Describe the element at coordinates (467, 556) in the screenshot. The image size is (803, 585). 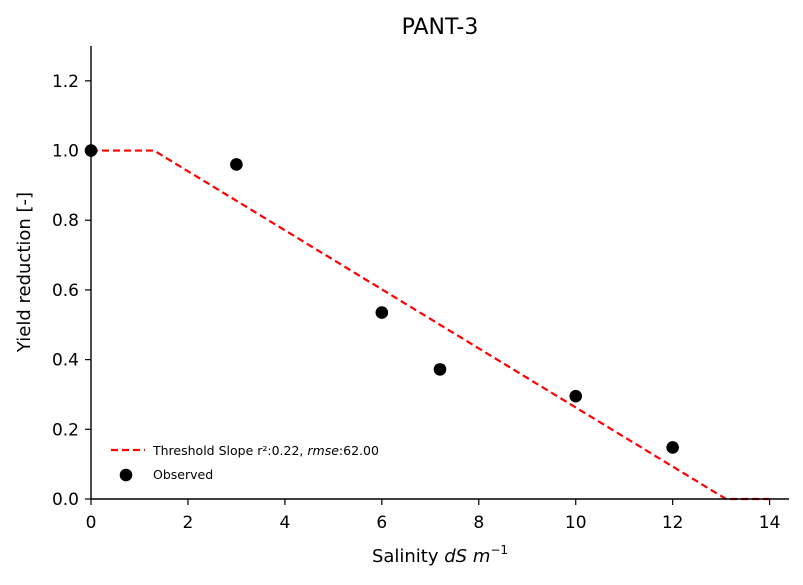
I see `x-axis-label-unit: dS m` at that location.